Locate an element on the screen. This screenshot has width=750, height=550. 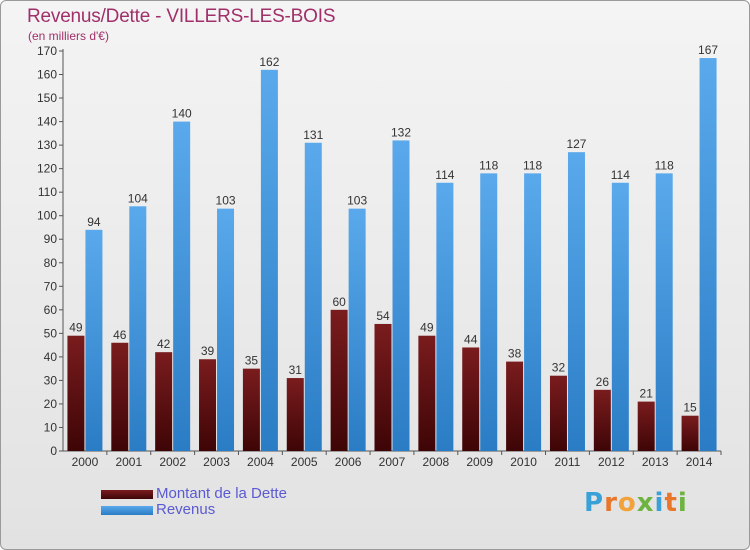
data-label-revenue: 167 is located at coordinates (708, 50).